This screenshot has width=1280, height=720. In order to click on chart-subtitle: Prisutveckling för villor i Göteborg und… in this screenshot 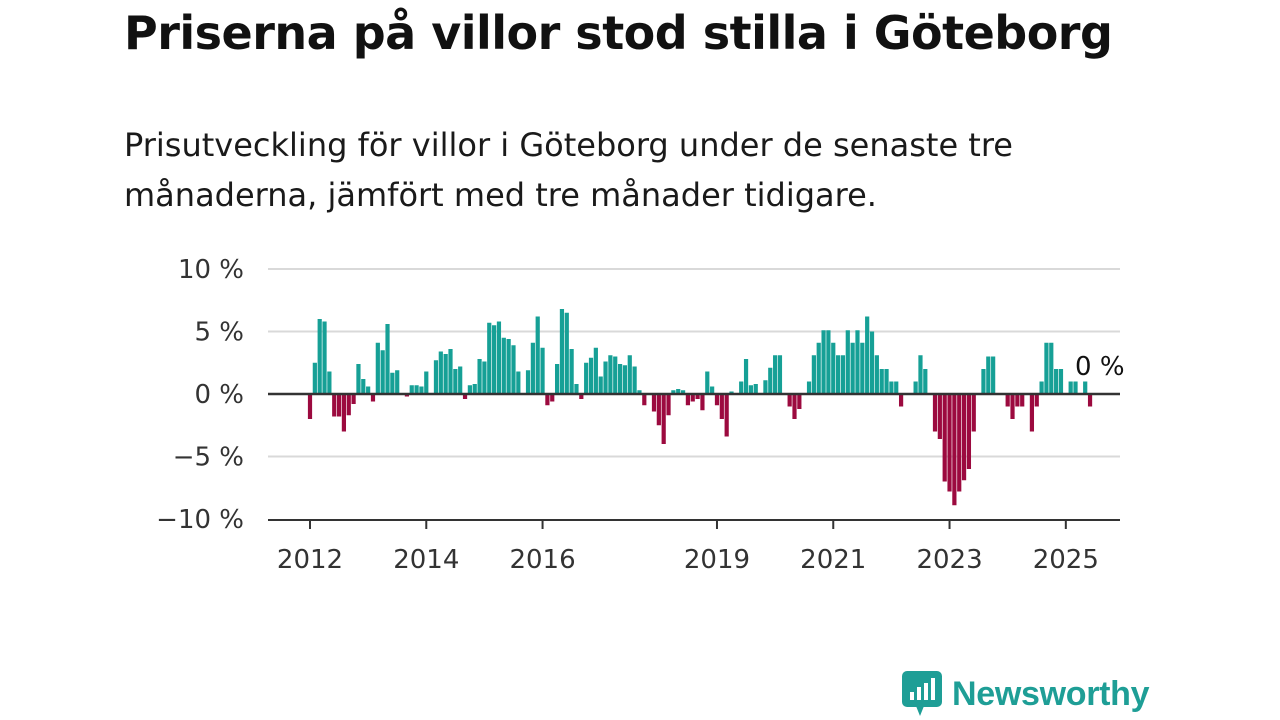, I will do `click(568, 170)`.